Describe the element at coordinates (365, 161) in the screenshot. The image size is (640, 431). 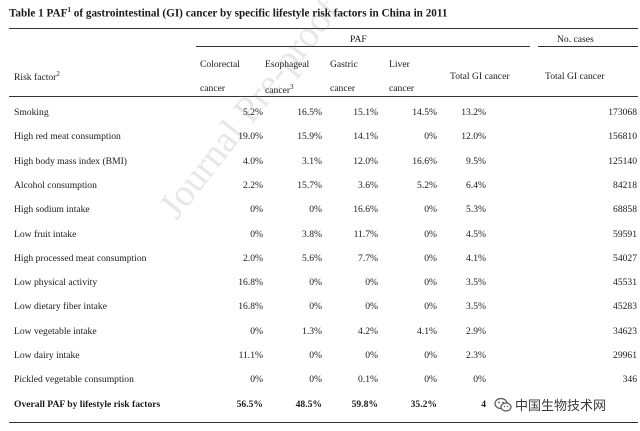
I see `cell-gastric: 12.0%` at that location.